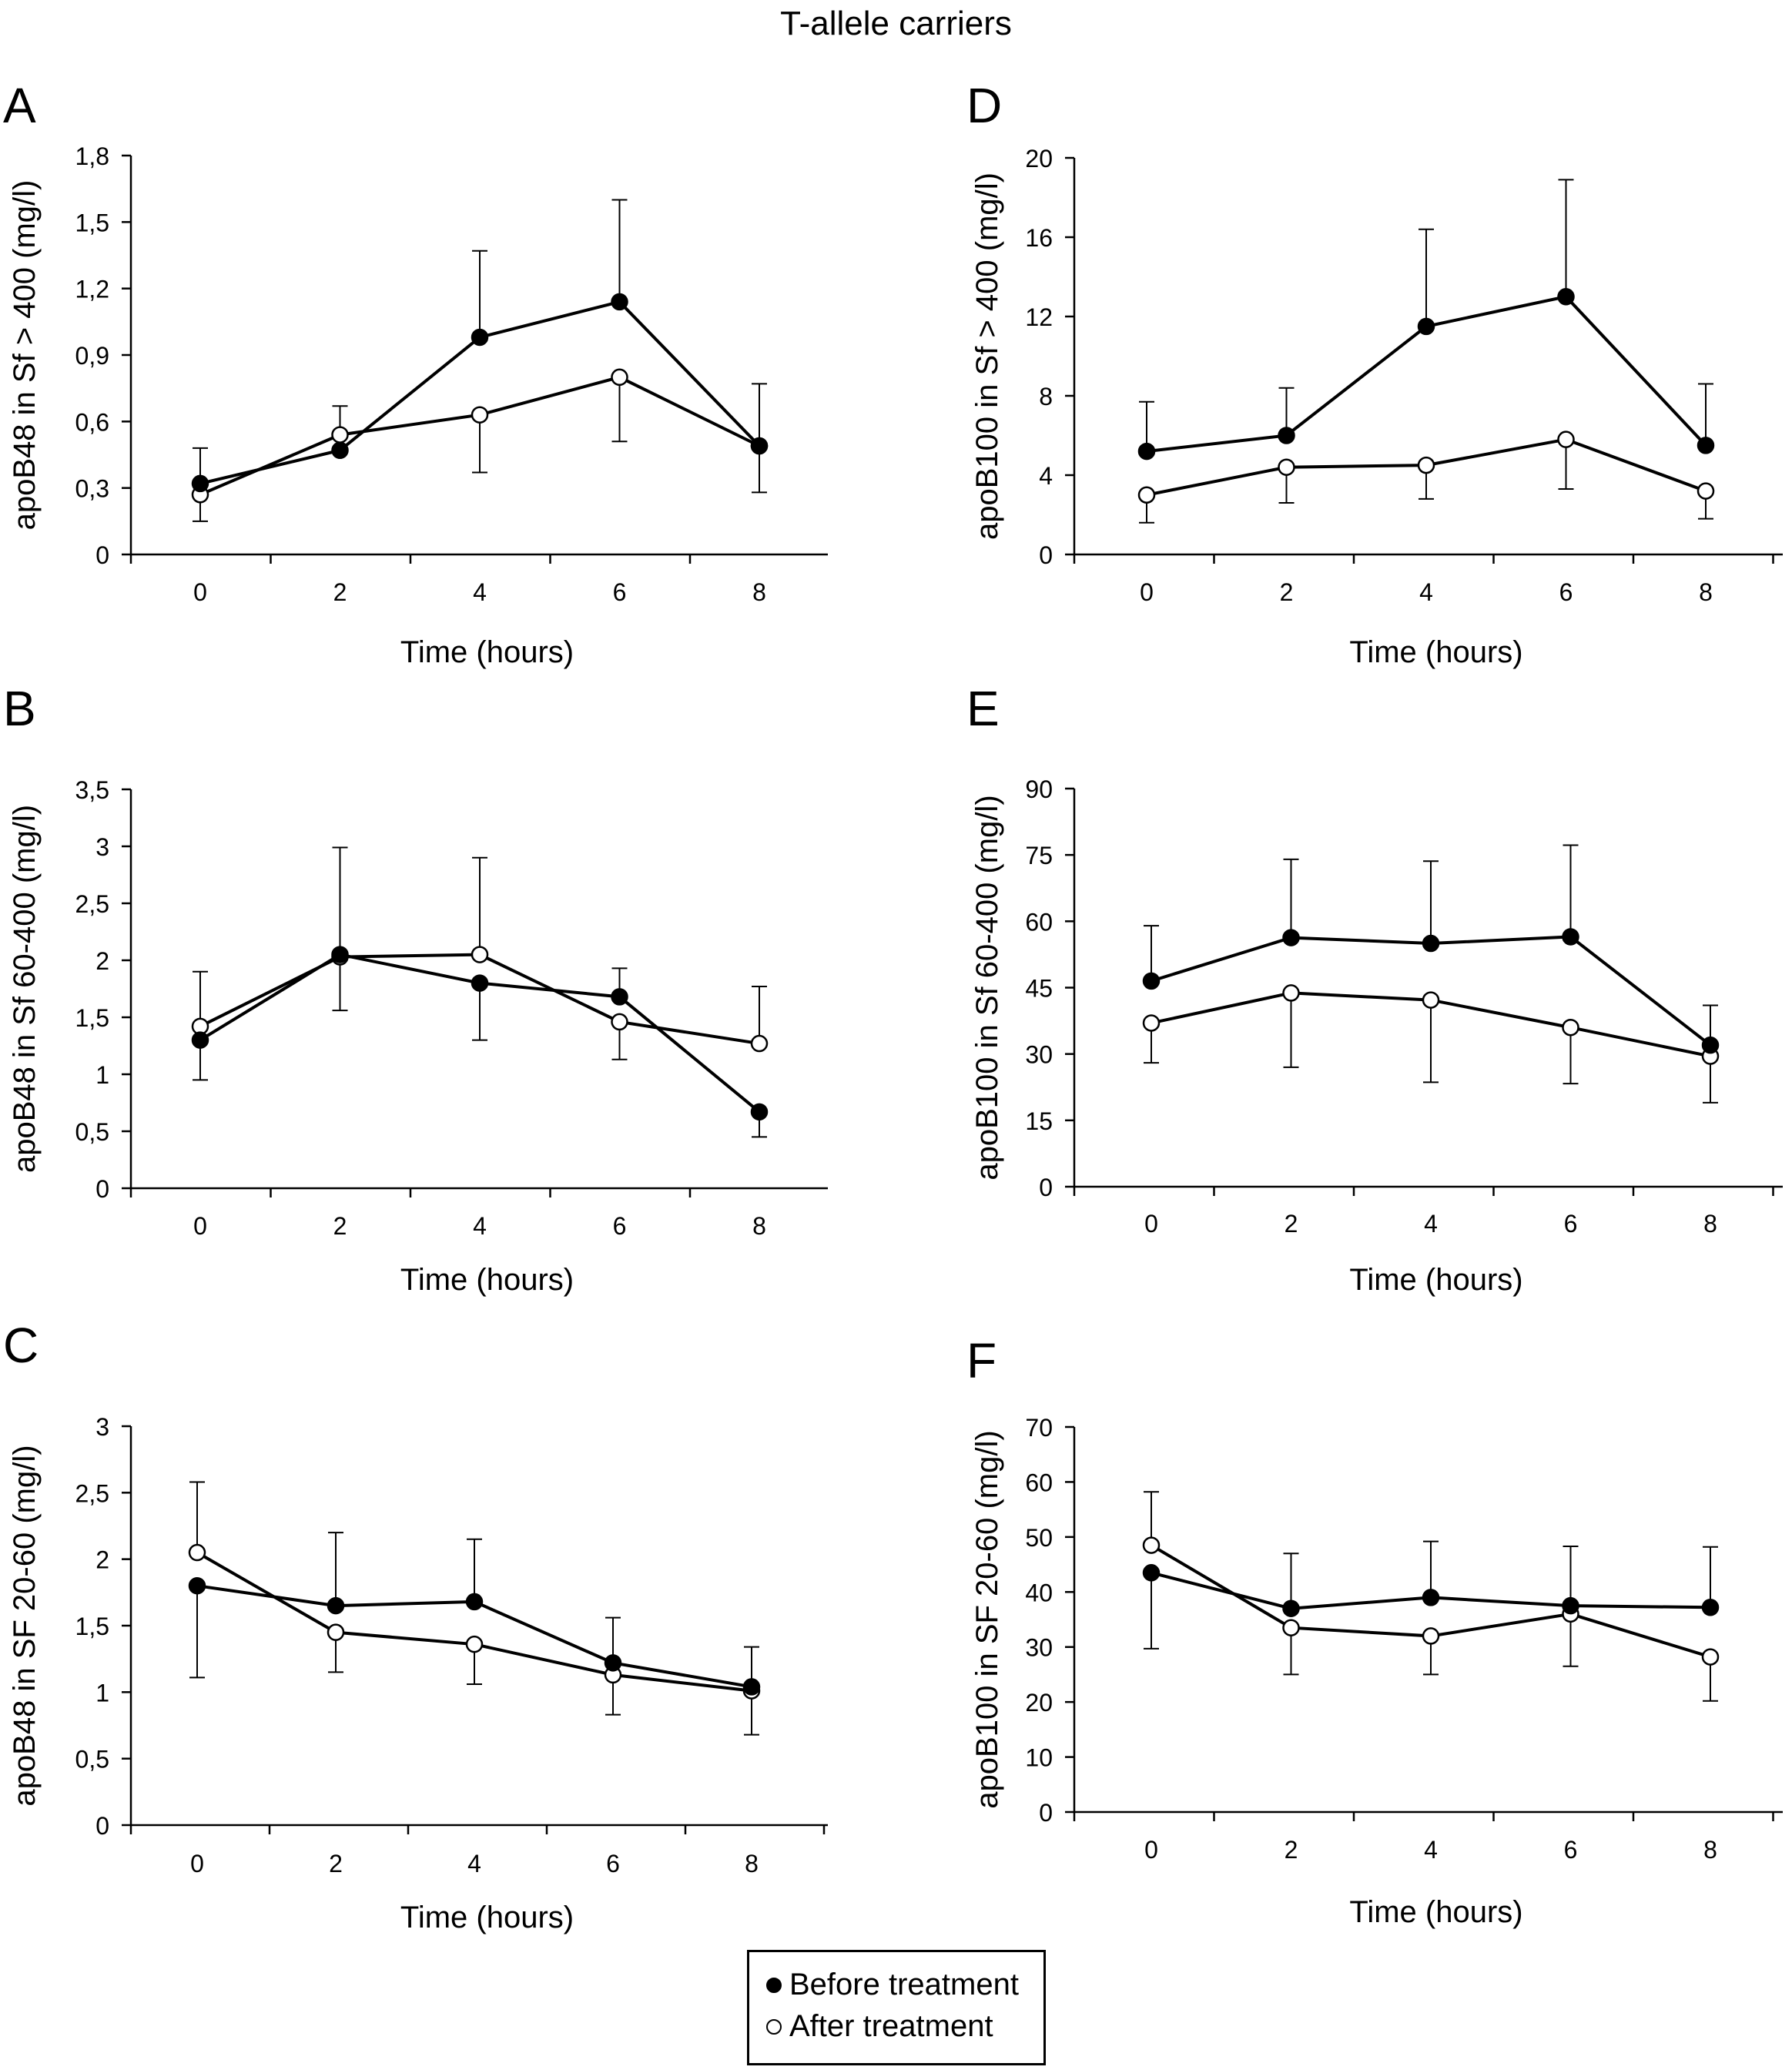  I want to click on y-tick-label-b: 1, so click(102, 1075).